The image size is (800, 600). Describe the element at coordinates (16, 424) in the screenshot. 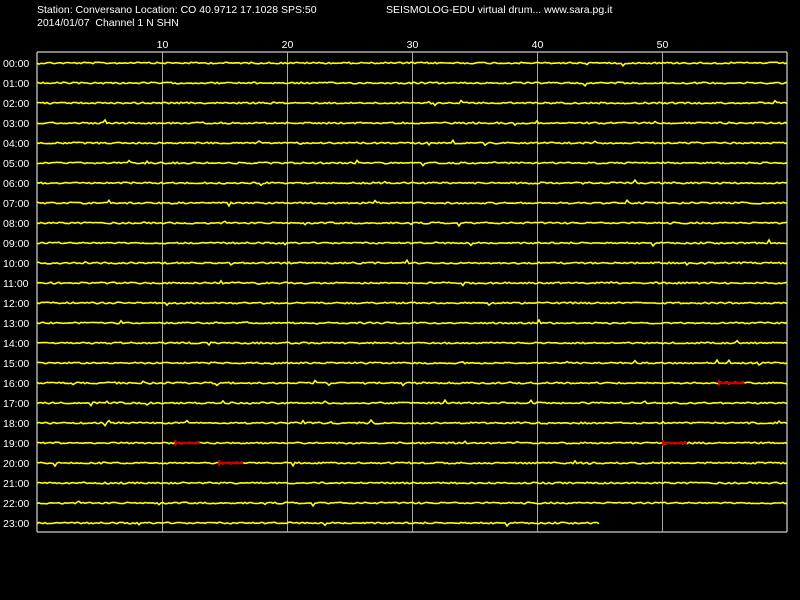

I see `hour-label: 18:00` at that location.